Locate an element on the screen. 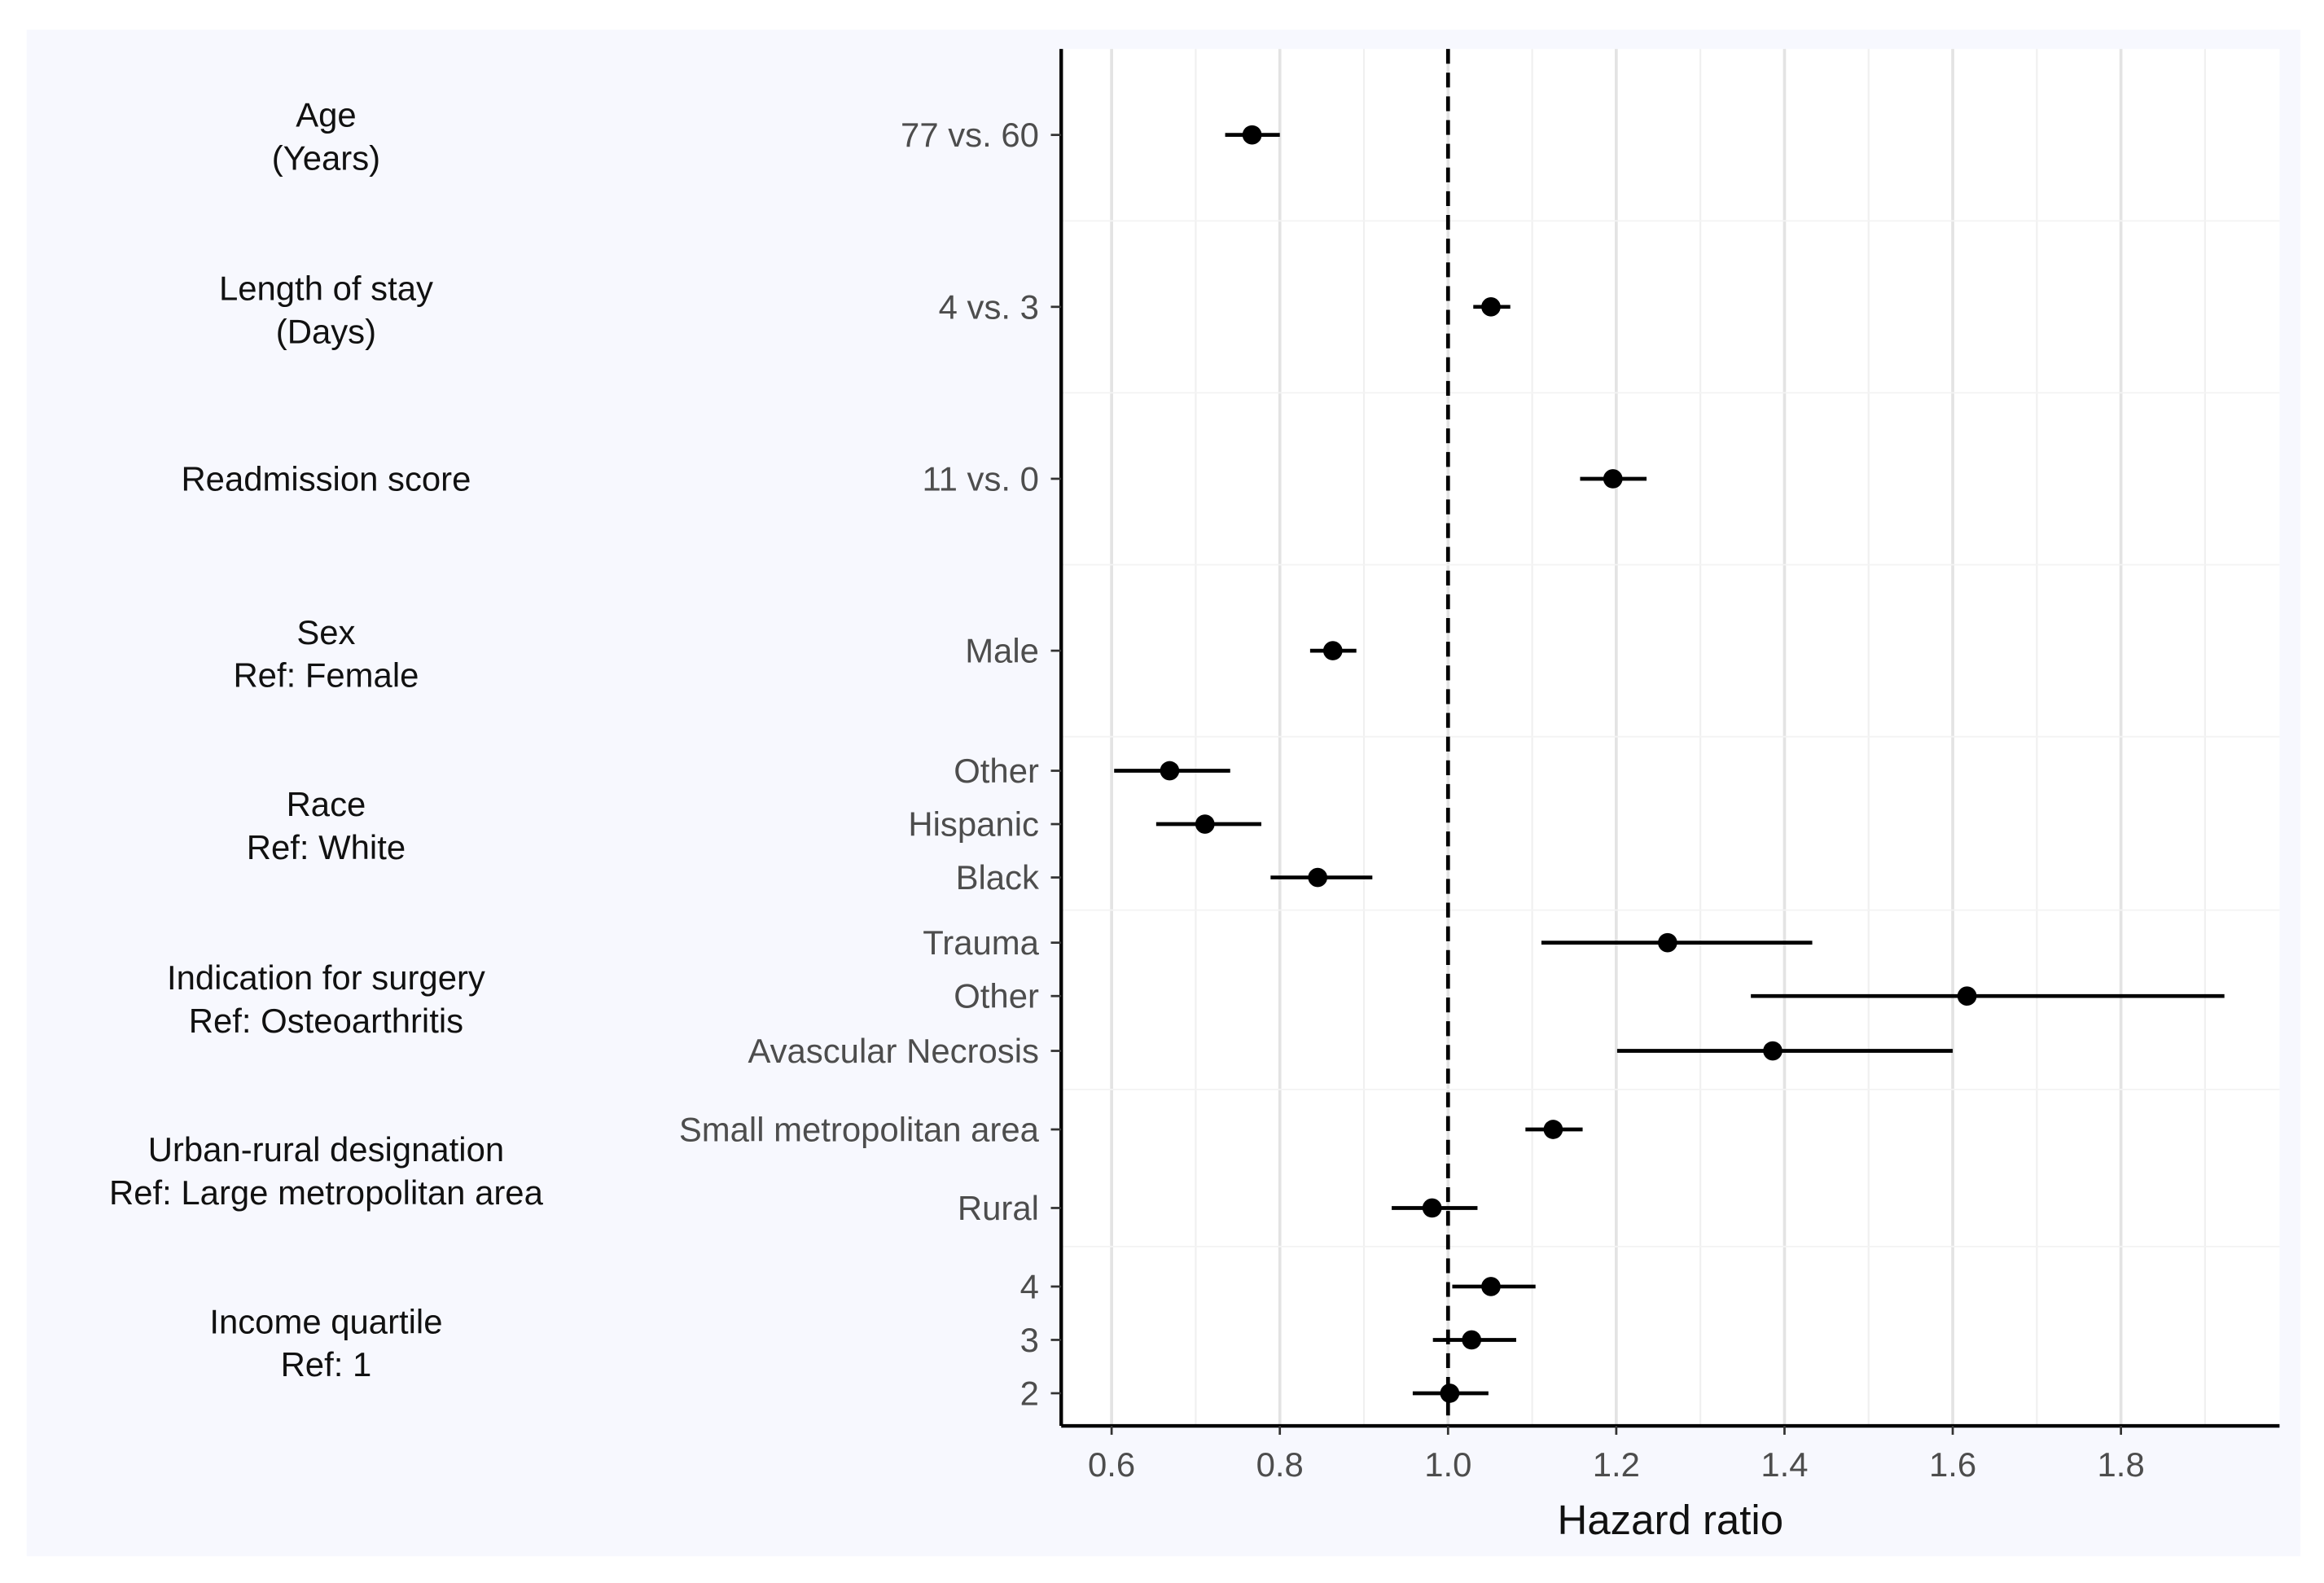  group-label: Indication for surgery is located at coordinates (326, 977).